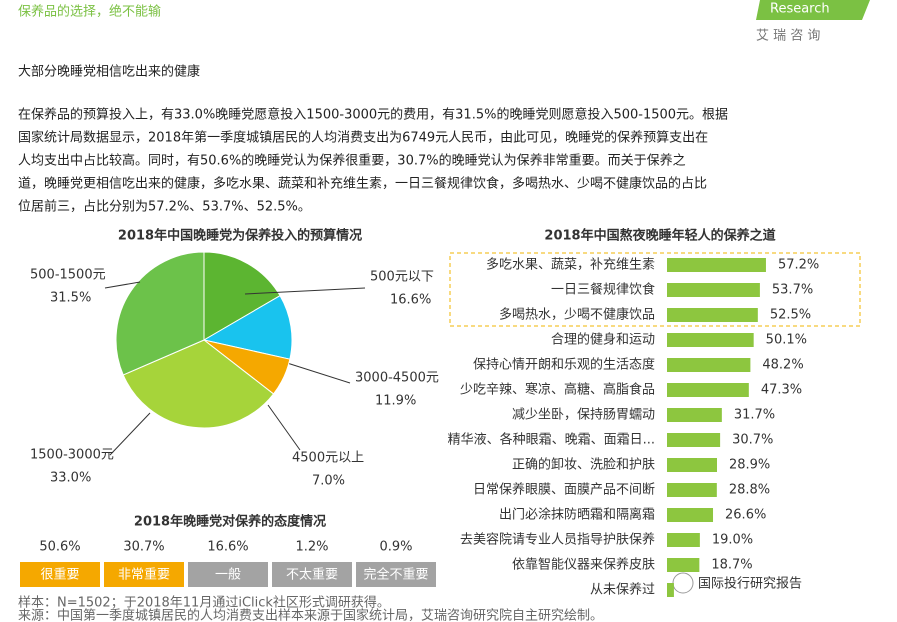 The width and height of the screenshot is (897, 622). What do you see at coordinates (749, 465) in the screenshot?
I see `bar-value: 28.9%` at bounding box center [749, 465].